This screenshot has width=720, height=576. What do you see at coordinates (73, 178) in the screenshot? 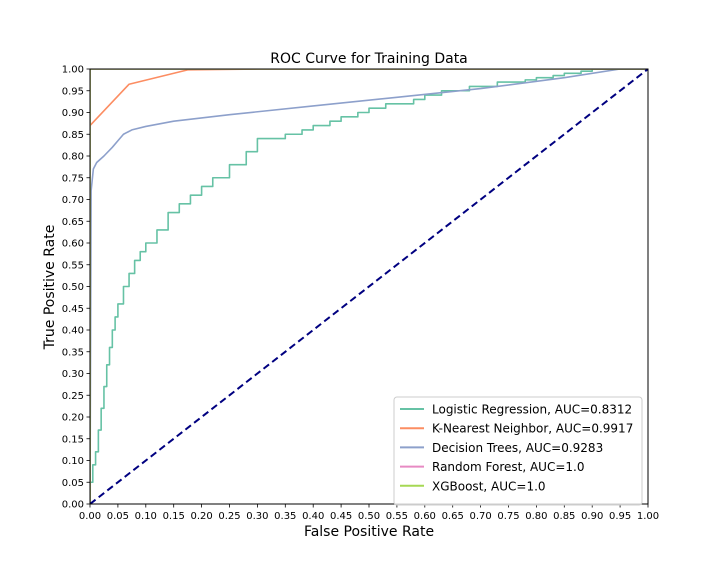
I see `y-tick-label: 0.75` at bounding box center [73, 178].